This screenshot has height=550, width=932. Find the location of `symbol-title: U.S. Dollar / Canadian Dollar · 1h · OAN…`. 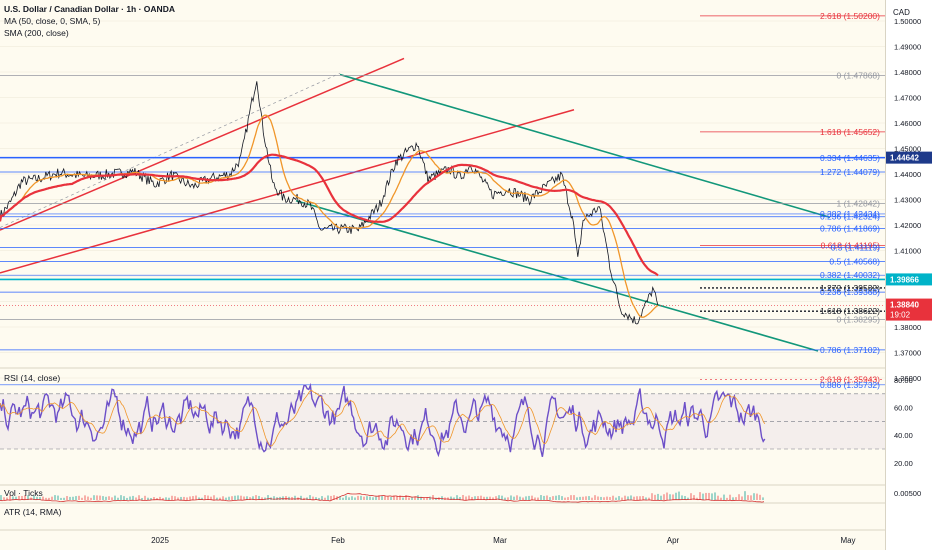

symbol-title: U.S. Dollar / Canadian Dollar · 1h · OAN… is located at coordinates (89, 9).